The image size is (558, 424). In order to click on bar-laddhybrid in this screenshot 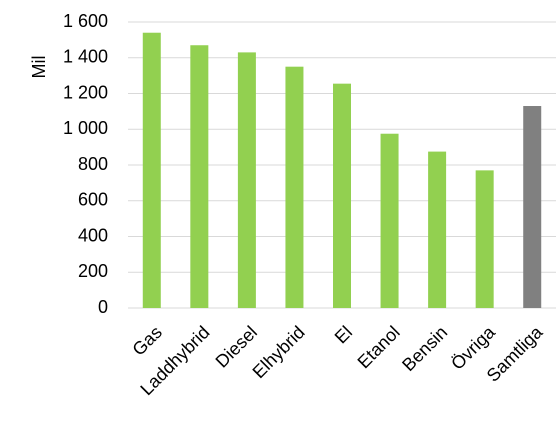, I will do `click(199, 177)`.